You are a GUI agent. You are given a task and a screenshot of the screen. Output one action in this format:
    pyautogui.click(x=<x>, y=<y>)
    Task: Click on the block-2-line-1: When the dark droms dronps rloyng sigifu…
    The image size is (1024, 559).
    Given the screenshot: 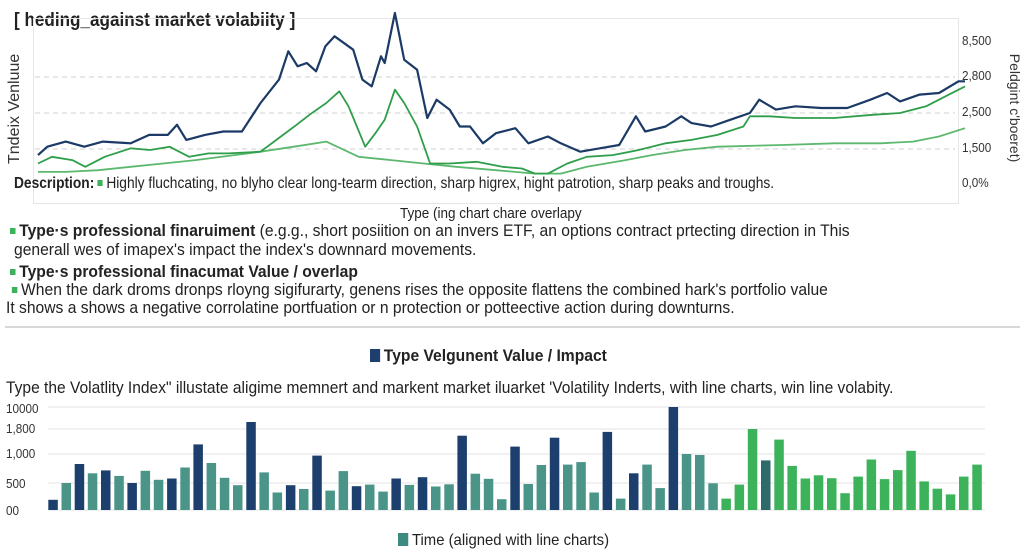 What is the action you would take?
    pyautogui.click(x=419, y=290)
    